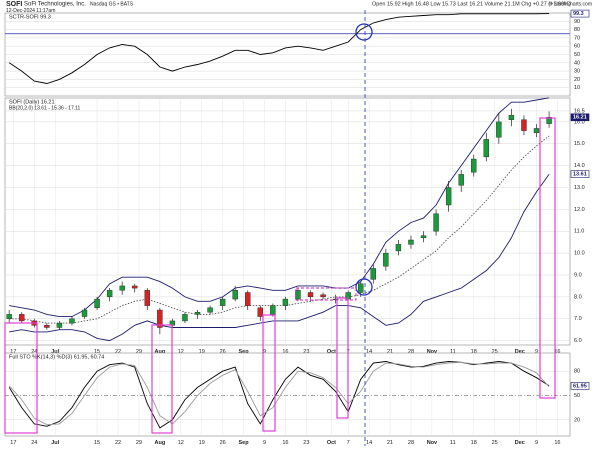 The image size is (600, 449). I want to click on y-tick-label: 40, so click(577, 63).